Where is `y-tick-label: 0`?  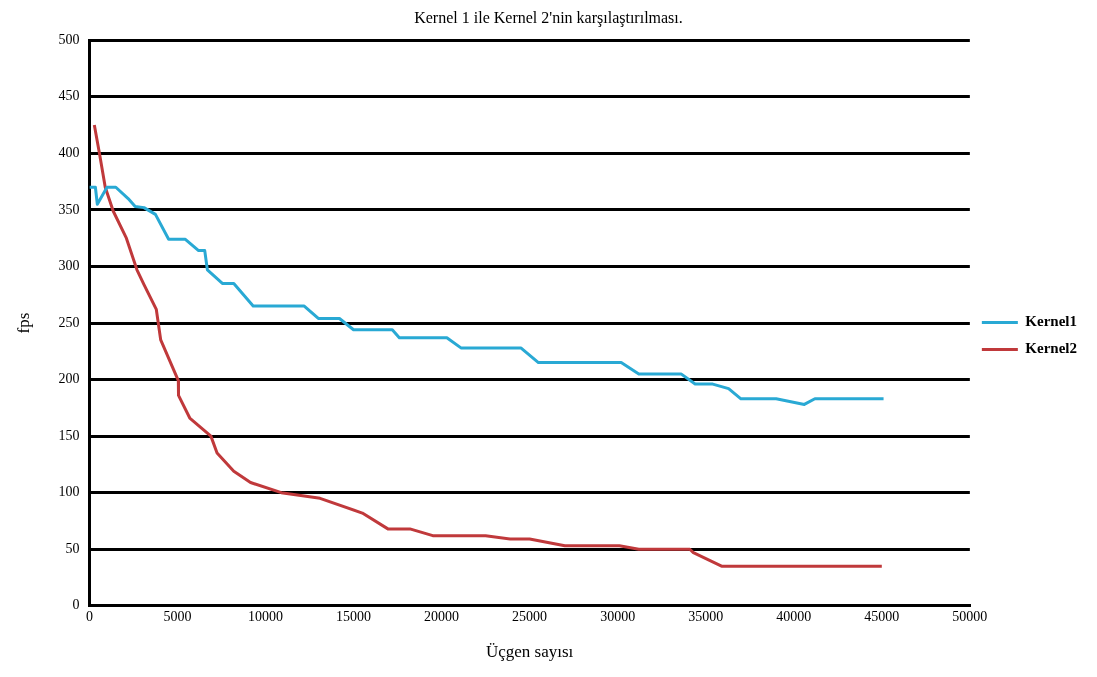 y-tick-label: 0 is located at coordinates (76, 605).